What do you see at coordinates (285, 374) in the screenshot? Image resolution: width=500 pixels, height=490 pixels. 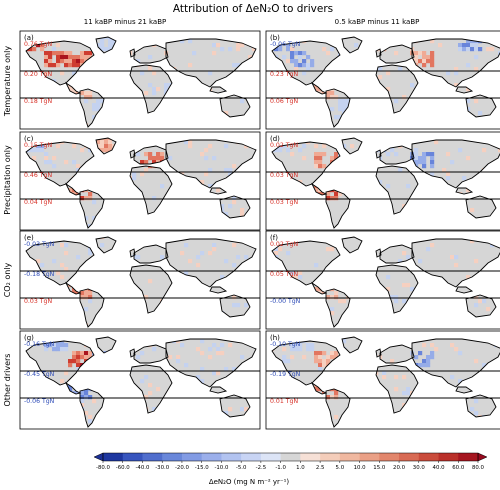 I see `band-total-2: -0.19 TgN` at bounding box center [285, 374].